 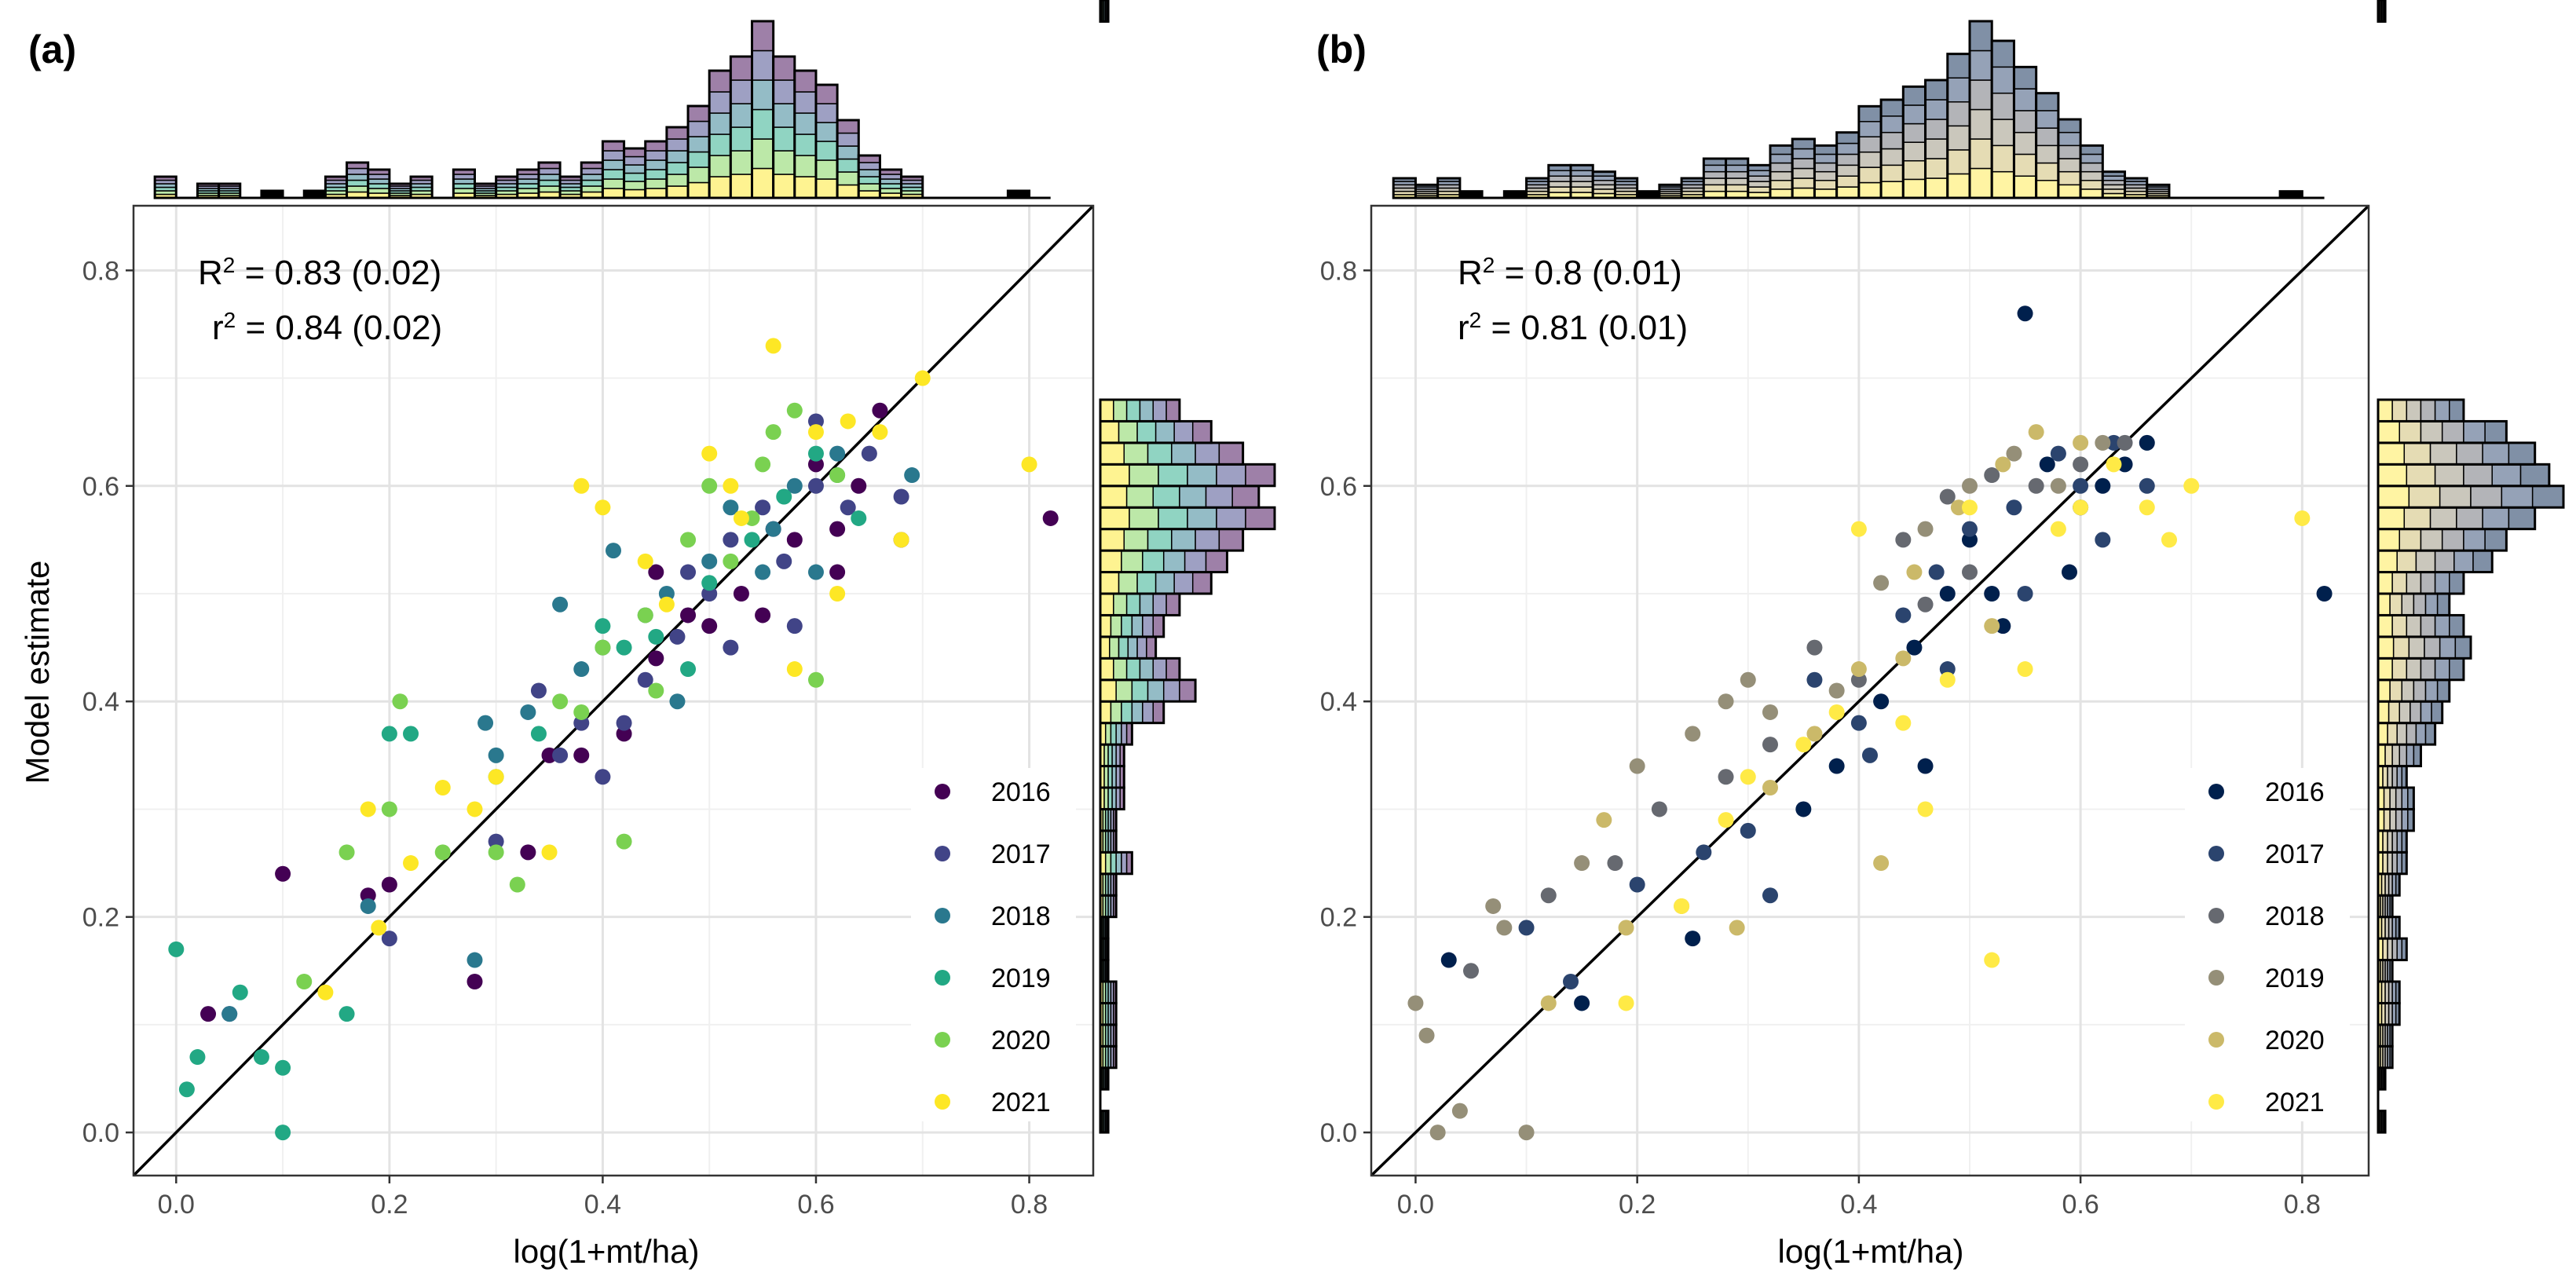 What do you see at coordinates (2382, 11) in the screenshot?
I see `y-hist-bar` at bounding box center [2382, 11].